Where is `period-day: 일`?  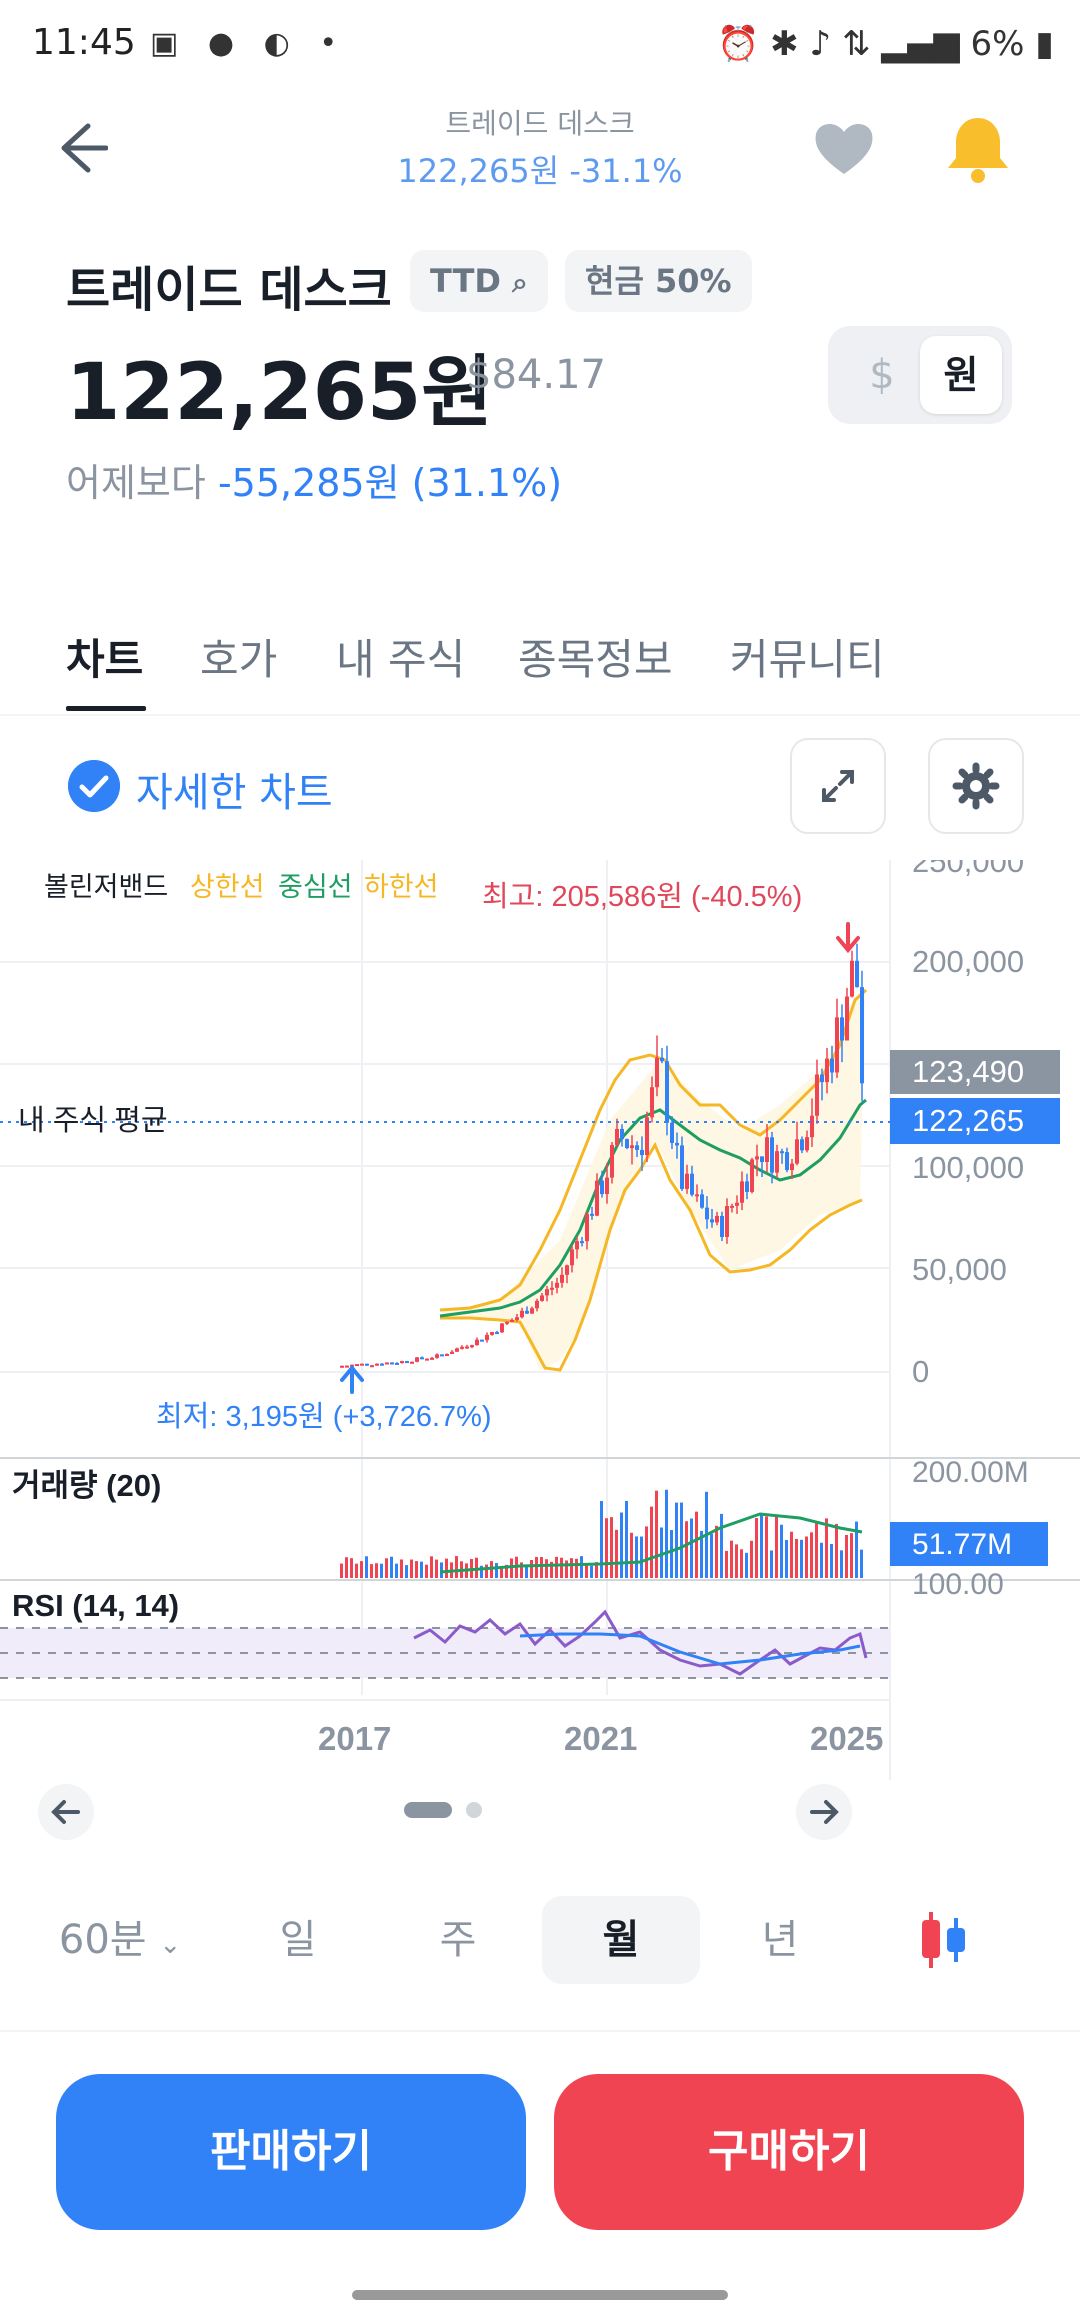
period-day: 일 is located at coordinates (298, 1940).